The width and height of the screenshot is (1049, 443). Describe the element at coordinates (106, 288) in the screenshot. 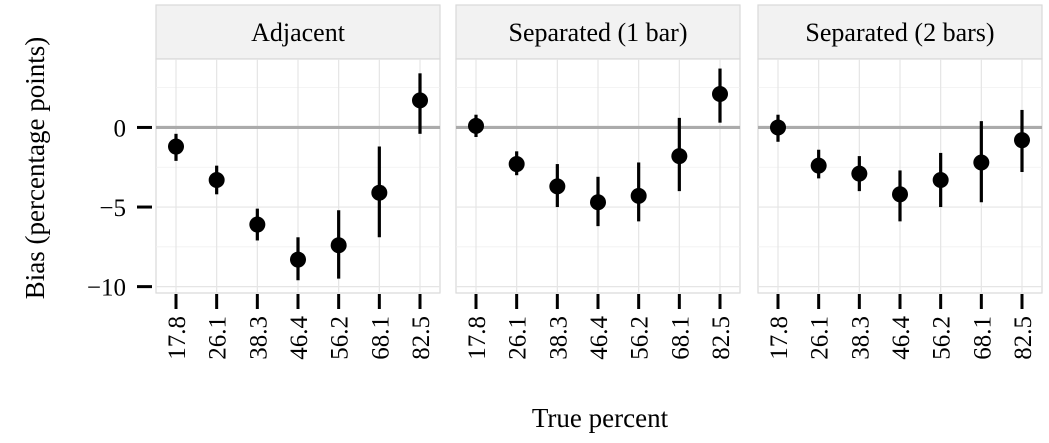

I see `y-tick-label: −10` at that location.